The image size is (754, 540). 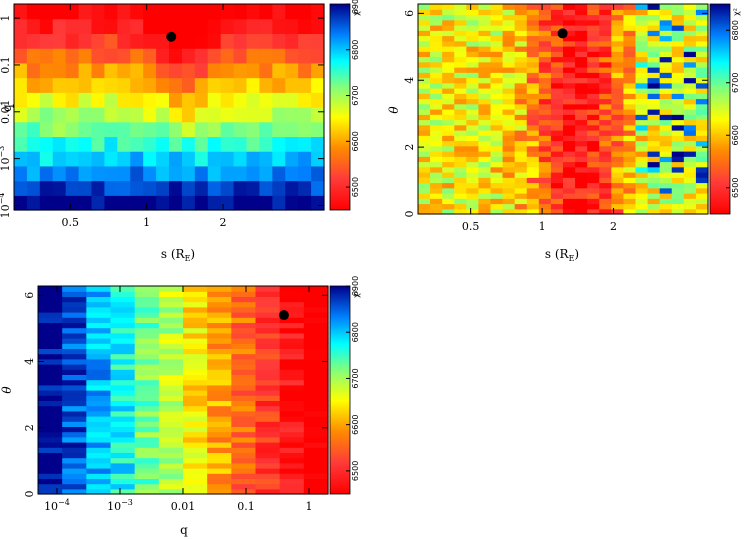 I want to click on colorbar-tick-label: 6600, so click(x=735, y=135).